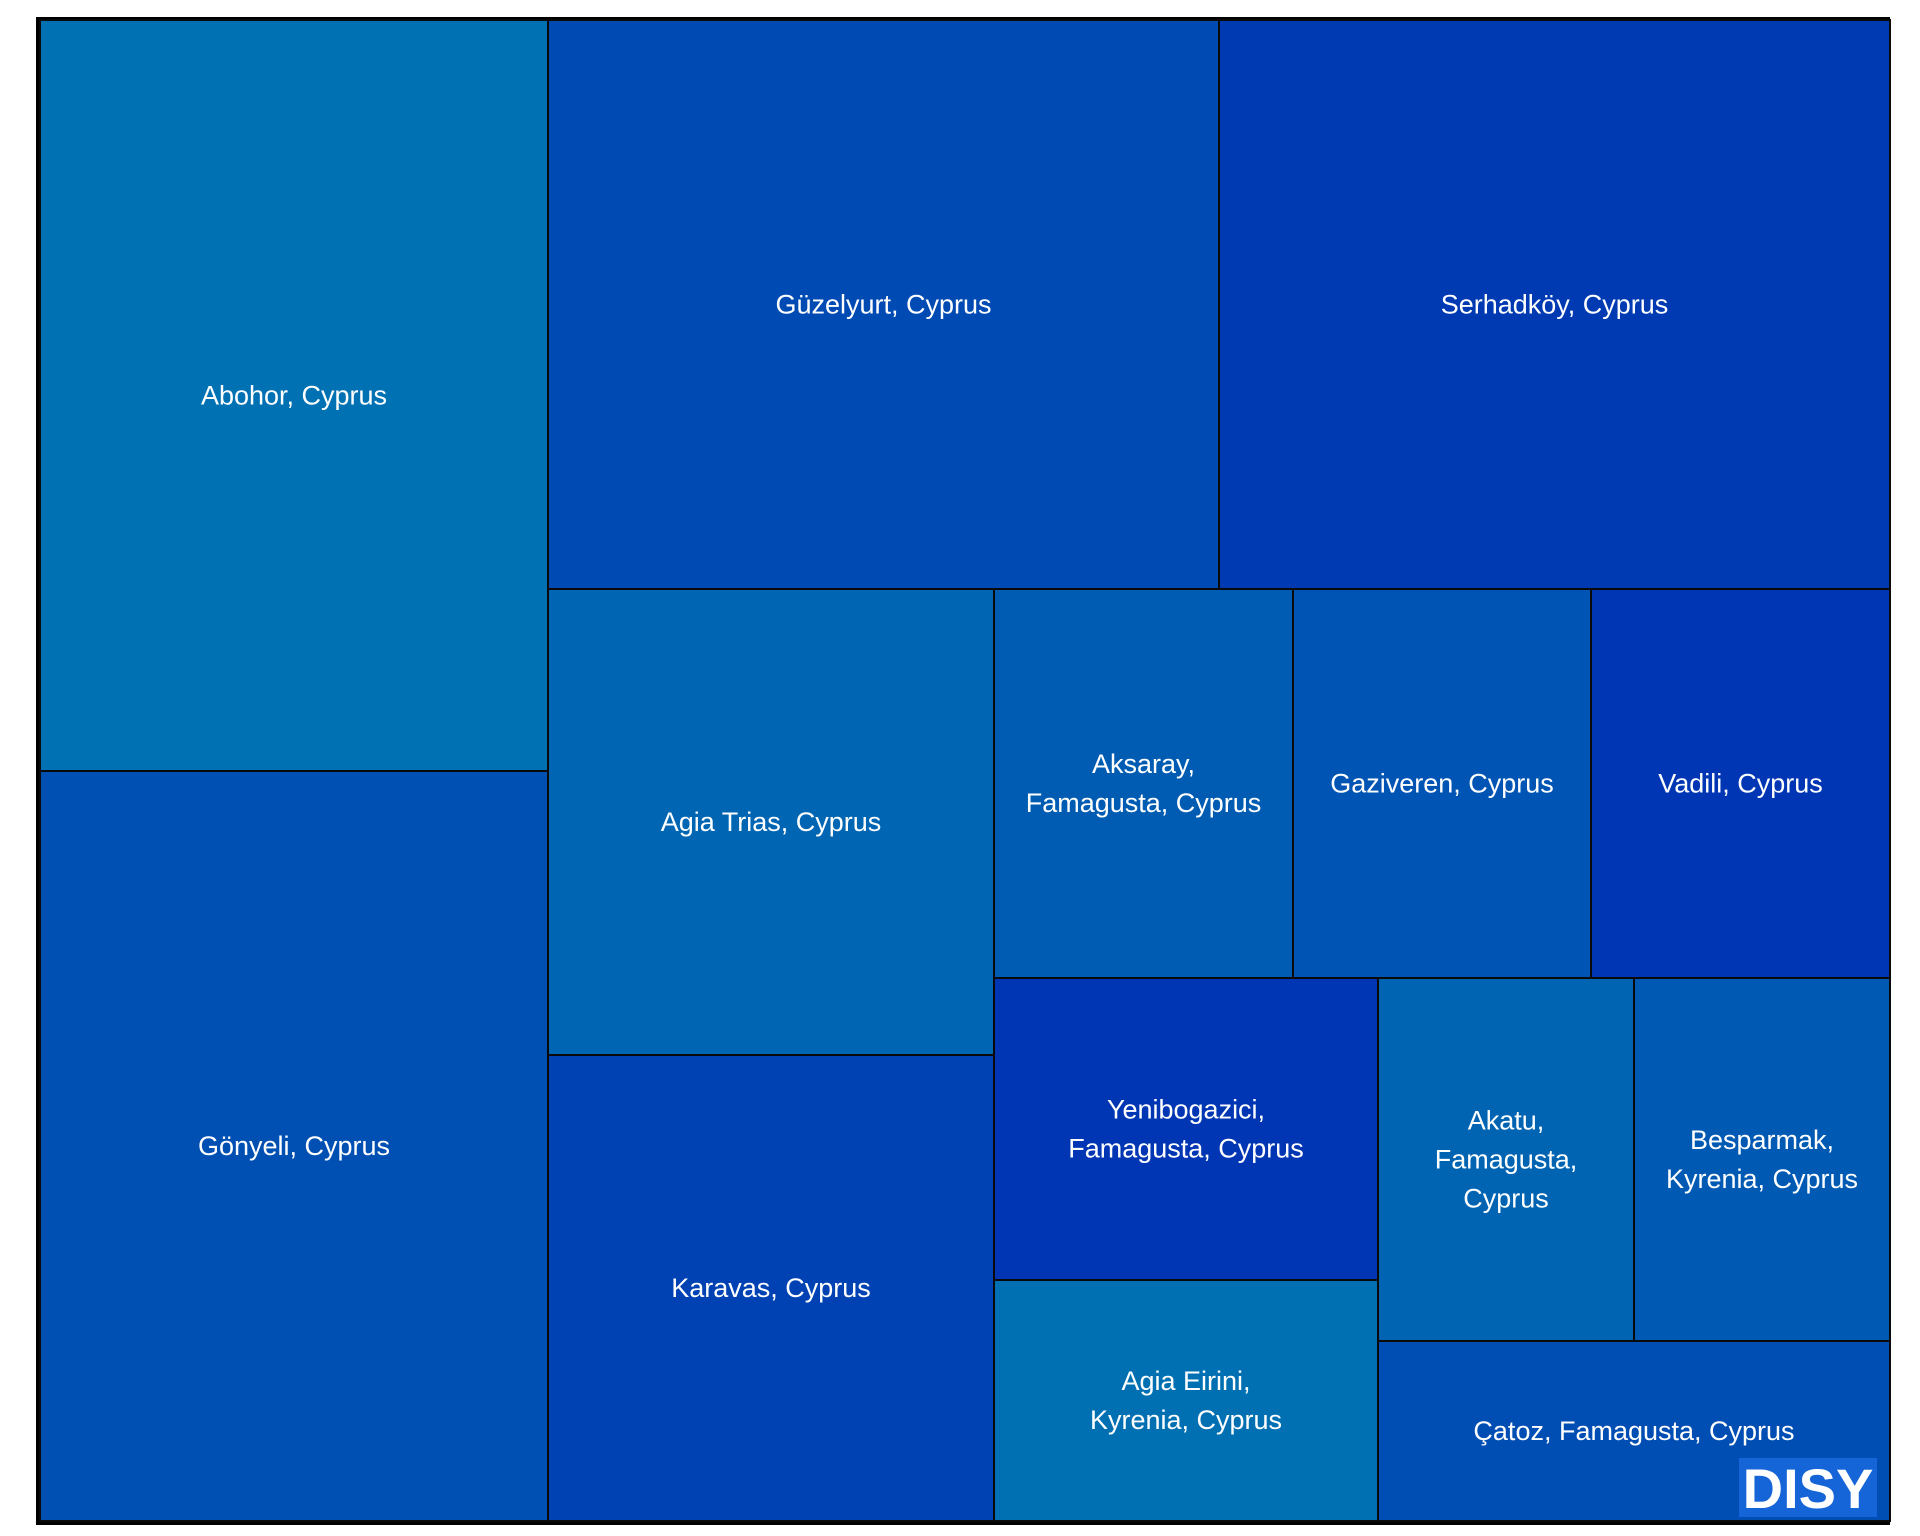 This screenshot has height=1536, width=1920. I want to click on tile-guzelyurt-cyprus, so click(883, 304).